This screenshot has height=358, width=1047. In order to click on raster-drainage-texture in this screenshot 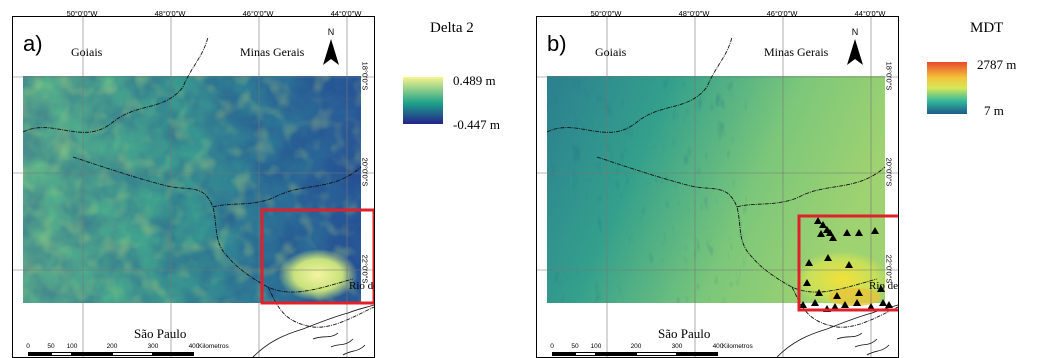, I will do `click(647, 189)`.